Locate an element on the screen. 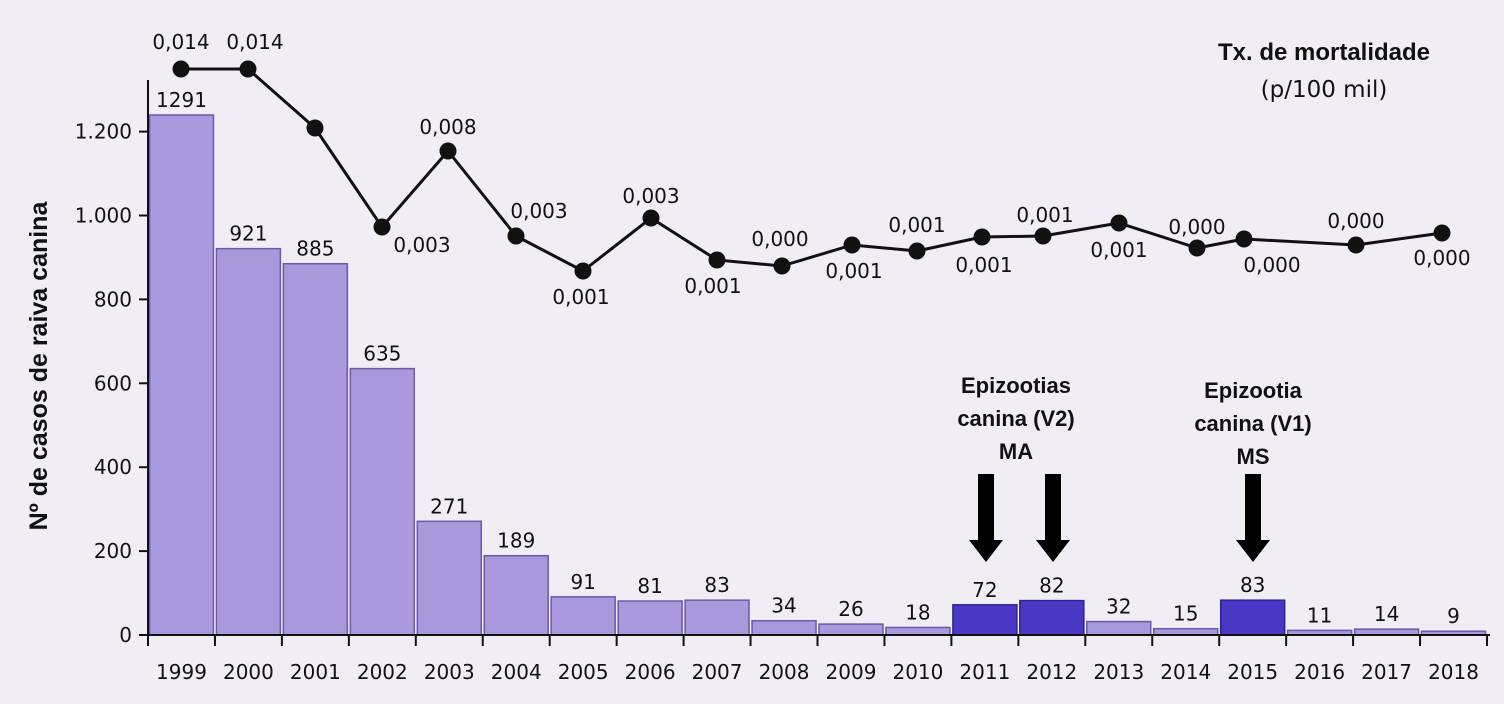  bar-value-label-2003: 271 is located at coordinates (449, 506).